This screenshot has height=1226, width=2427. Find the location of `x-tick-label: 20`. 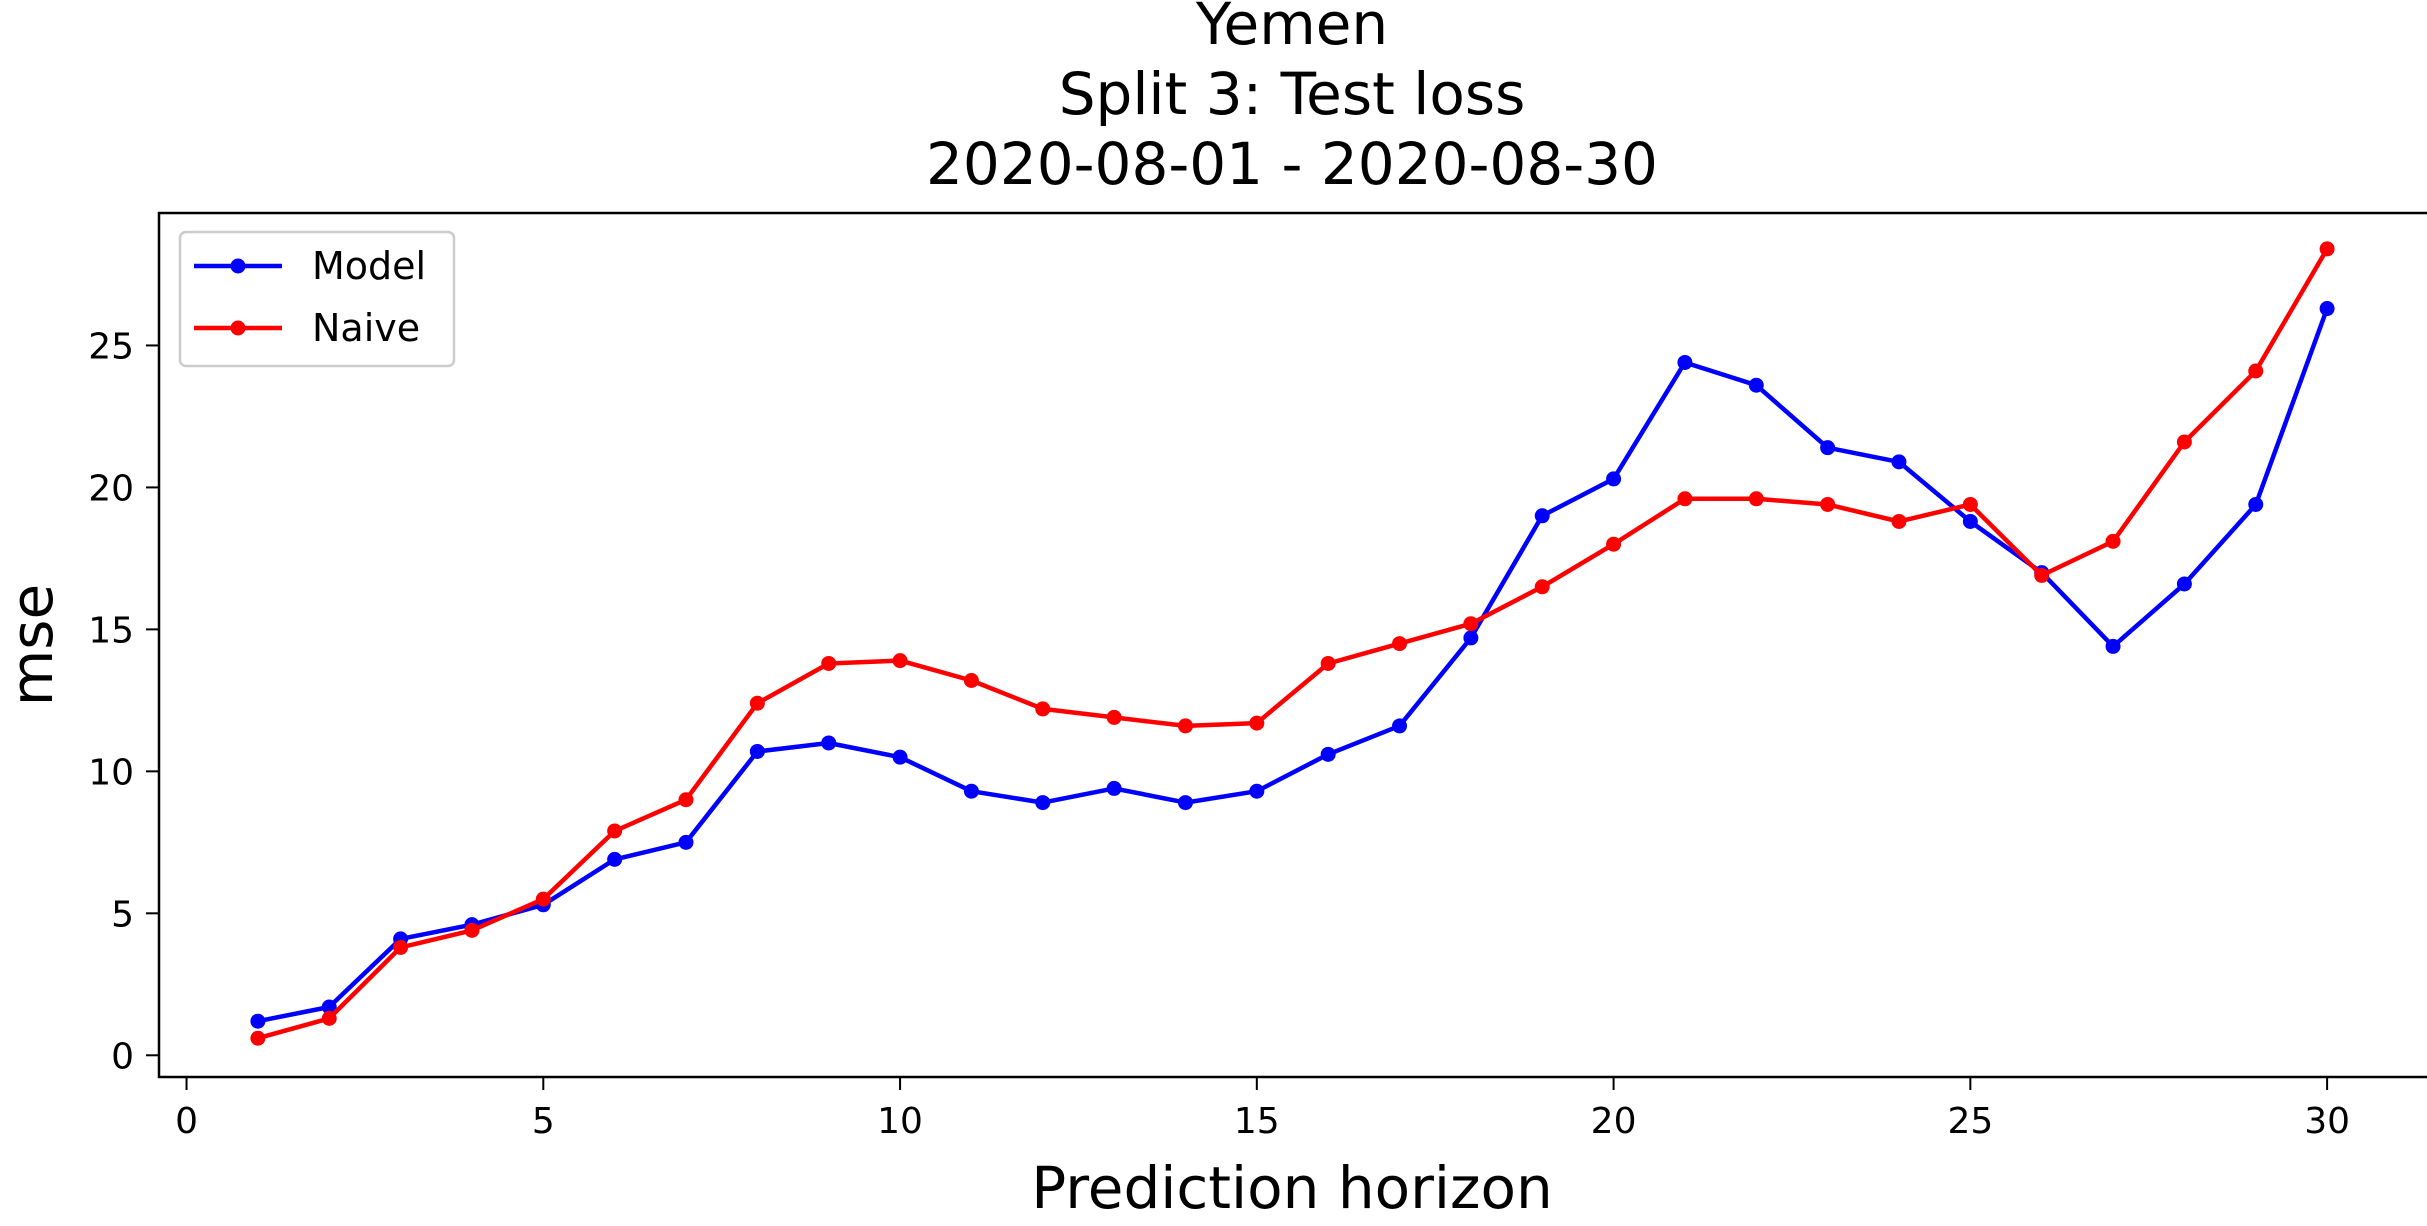

x-tick-label: 20 is located at coordinates (1614, 1121).